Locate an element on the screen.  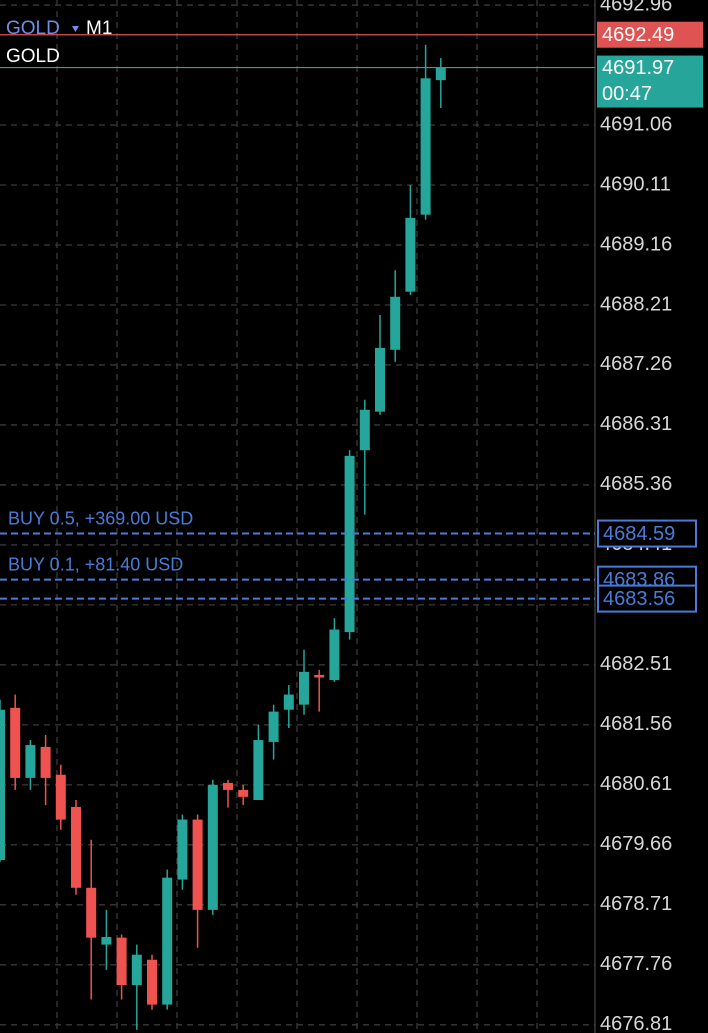
ask-box is located at coordinates (650, 34).